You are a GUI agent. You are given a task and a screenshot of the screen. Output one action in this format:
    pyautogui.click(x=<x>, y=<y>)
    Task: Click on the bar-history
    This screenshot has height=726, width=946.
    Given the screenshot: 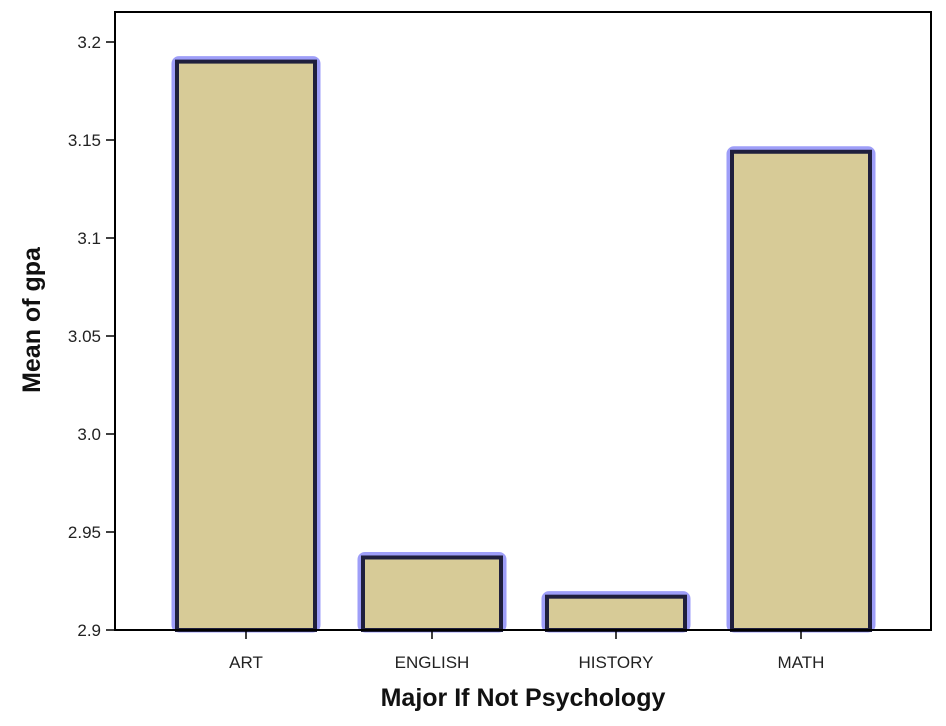 What is the action you would take?
    pyautogui.click(x=616, y=613)
    